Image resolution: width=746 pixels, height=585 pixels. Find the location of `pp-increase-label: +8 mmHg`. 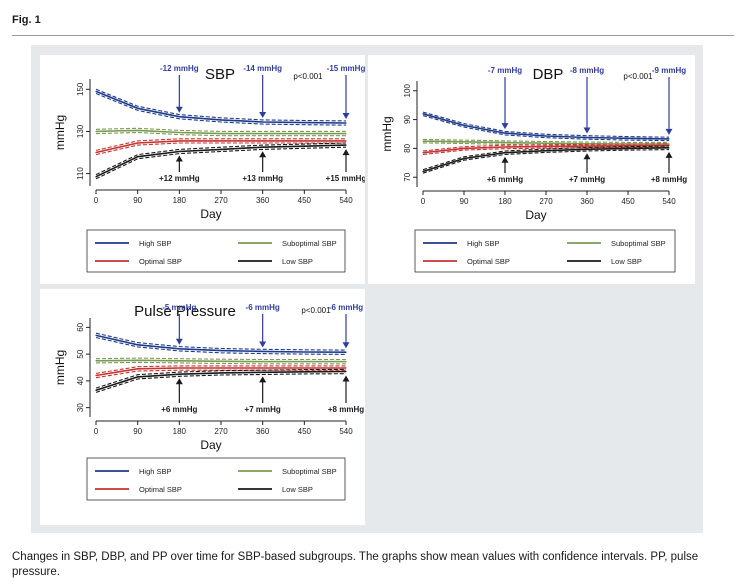

pp-increase-label: +8 mmHg is located at coordinates (346, 409).